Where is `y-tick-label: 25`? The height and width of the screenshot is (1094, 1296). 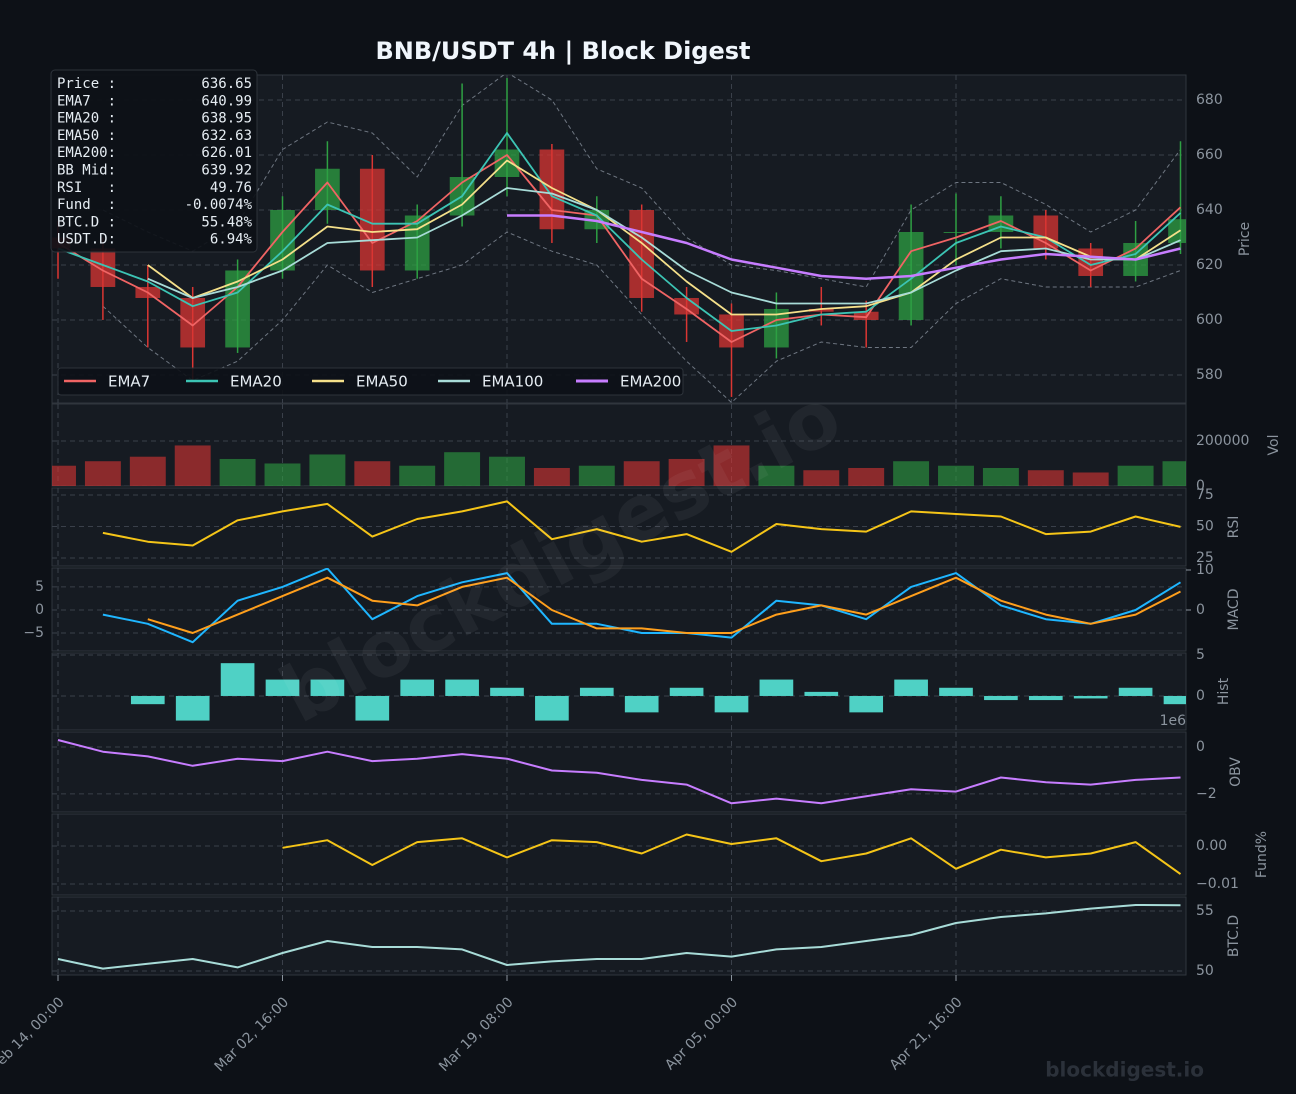
y-tick-label: 25 is located at coordinates (1205, 558).